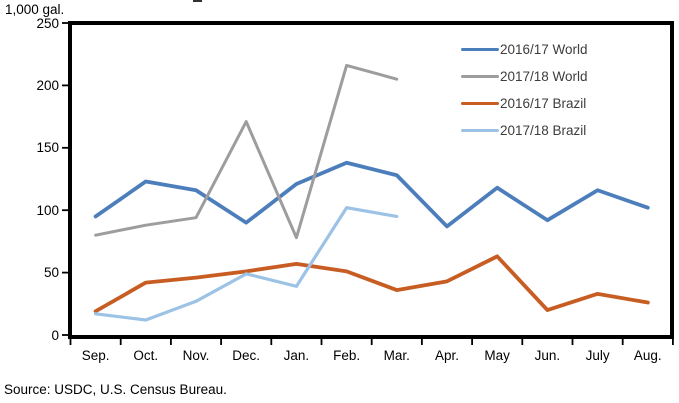 This screenshot has width=679, height=403. Describe the element at coordinates (543, 103) in the screenshot. I see `legend-label: 2016/17 Brazil` at that location.